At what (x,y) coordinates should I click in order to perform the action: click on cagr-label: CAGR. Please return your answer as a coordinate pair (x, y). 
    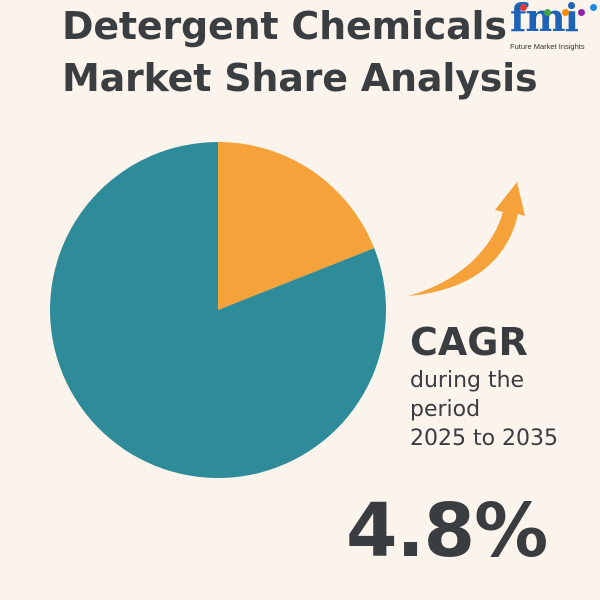
    Looking at the image, I should click on (469, 342).